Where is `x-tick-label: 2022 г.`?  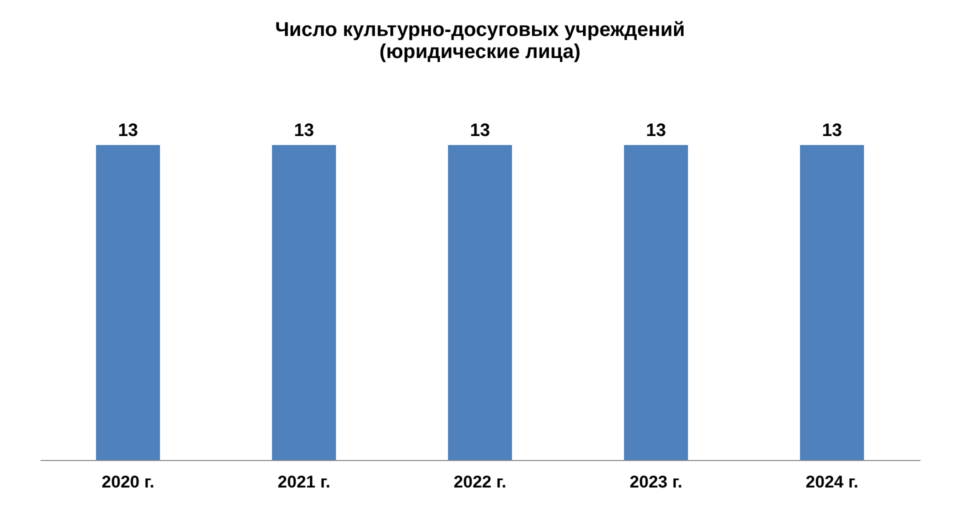
x-tick-label: 2022 г. is located at coordinates (480, 482).